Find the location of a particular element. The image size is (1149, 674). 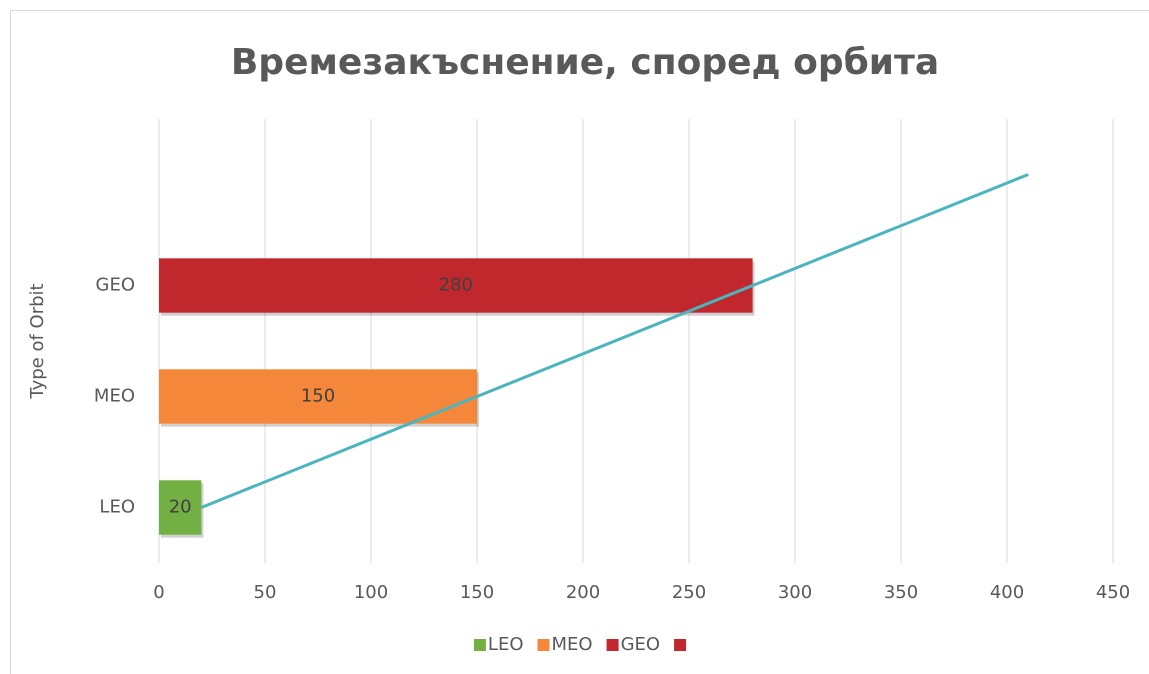

y-axis-label: Type of Orbit is located at coordinates (37, 341).